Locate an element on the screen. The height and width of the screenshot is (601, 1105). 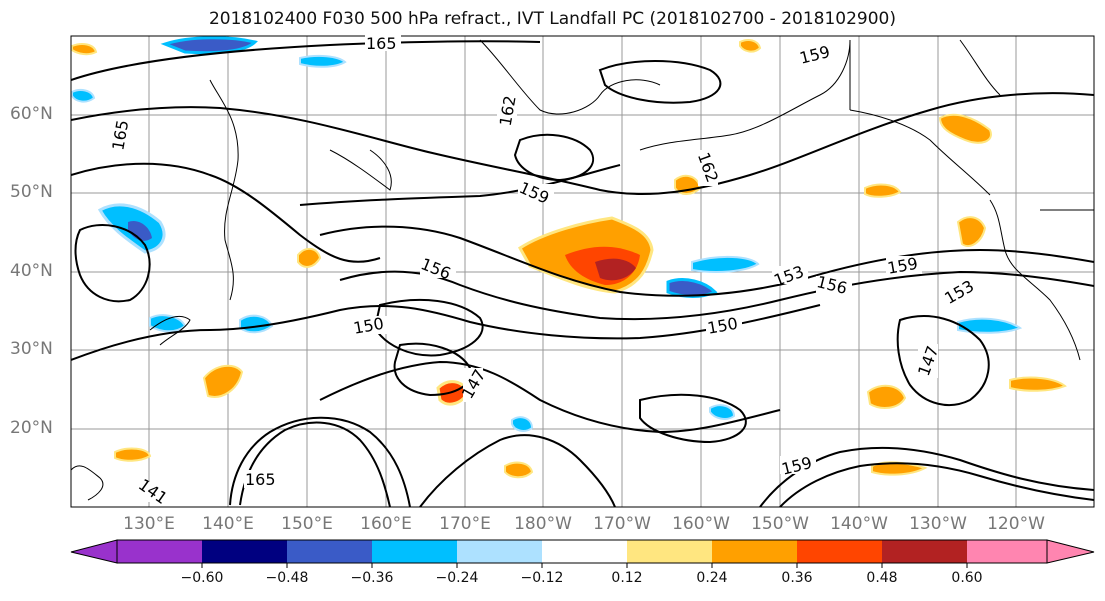
negative-anomaly-w2 is located at coordinates (256, 324).